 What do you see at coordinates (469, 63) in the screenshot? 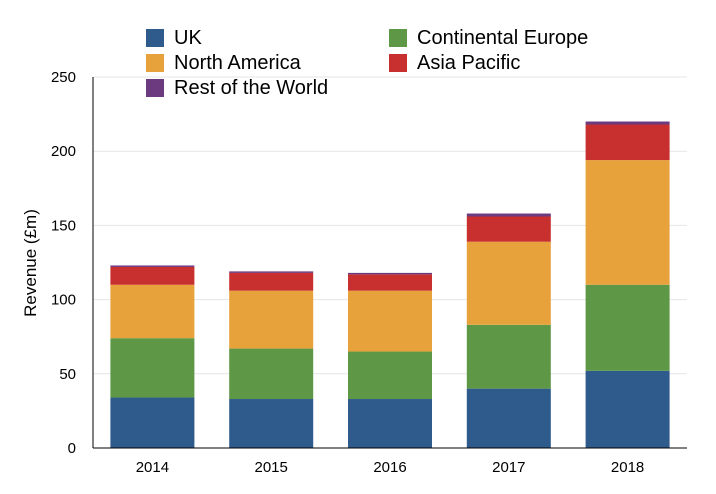
I see `legend-label-asia-pacific: Asia Pacific` at bounding box center [469, 63].